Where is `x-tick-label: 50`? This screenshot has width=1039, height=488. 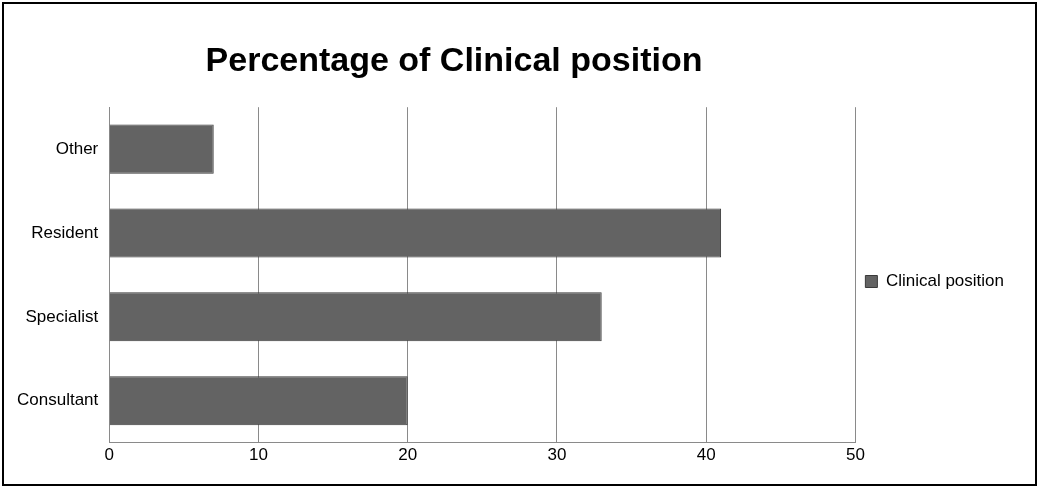 x-tick-label: 50 is located at coordinates (855, 455).